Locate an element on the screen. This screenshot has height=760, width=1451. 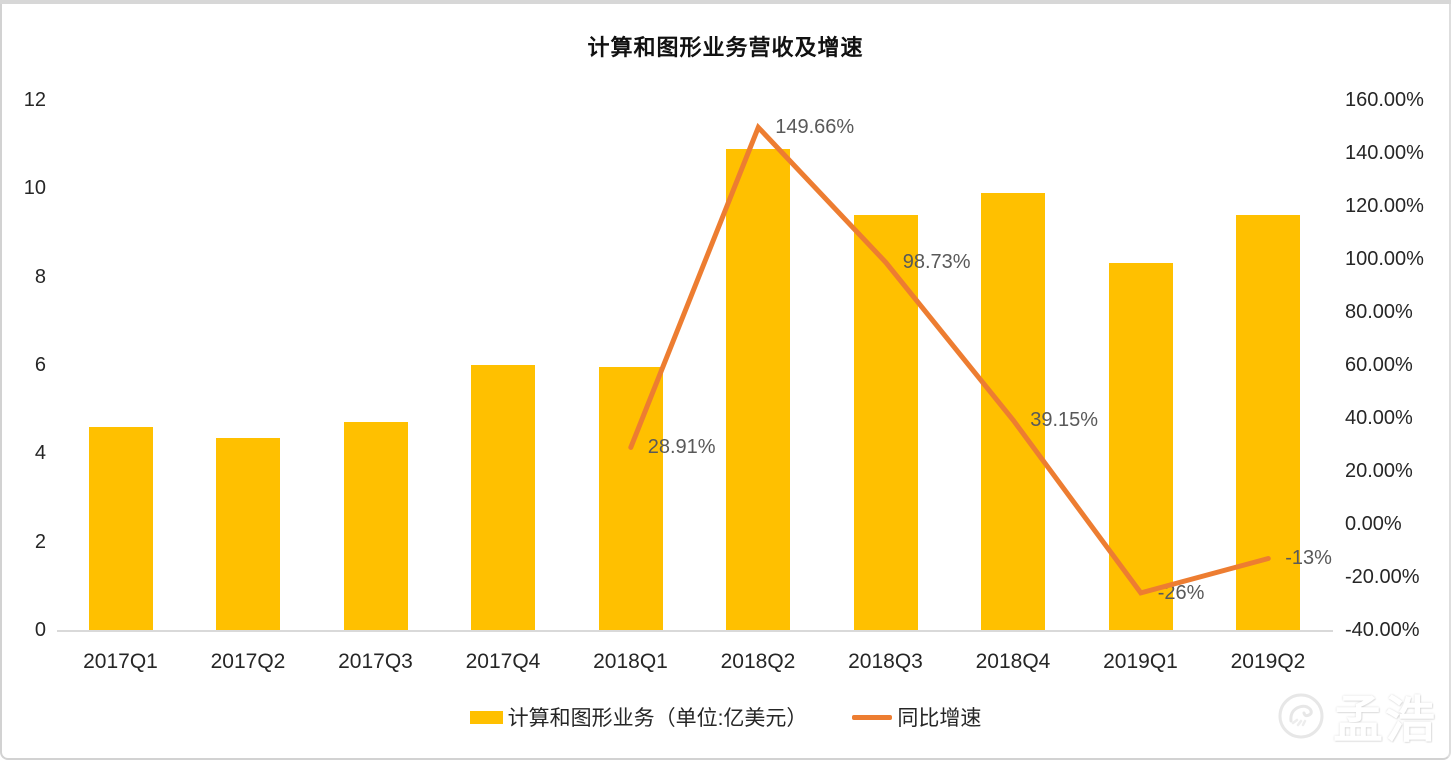
legend-item-growth: 同比增速 is located at coordinates (916, 717).